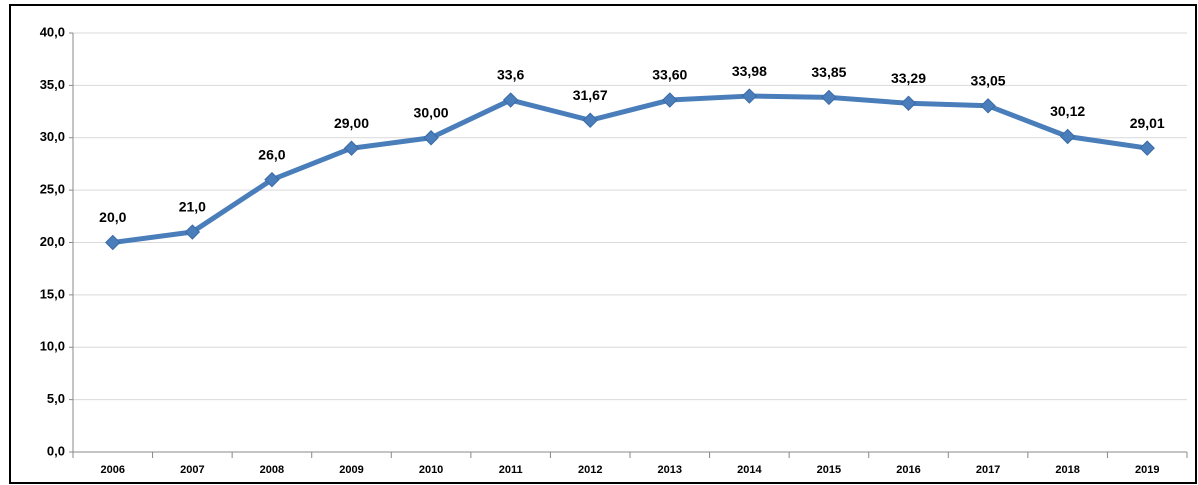 The width and height of the screenshot is (1198, 485). Describe the element at coordinates (828, 72) in the screenshot. I see `data-label: 33,85` at that location.